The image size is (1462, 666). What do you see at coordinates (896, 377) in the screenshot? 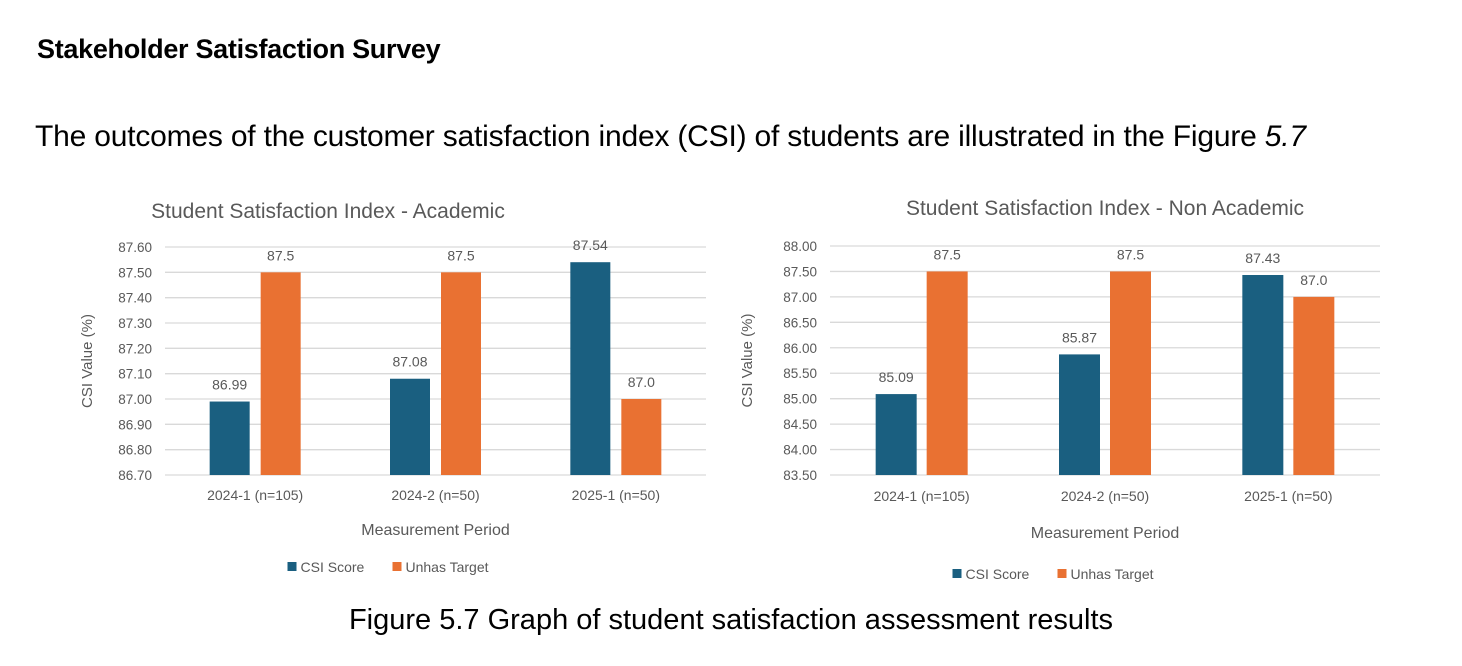
I see `data-label: 85.09` at bounding box center [896, 377].